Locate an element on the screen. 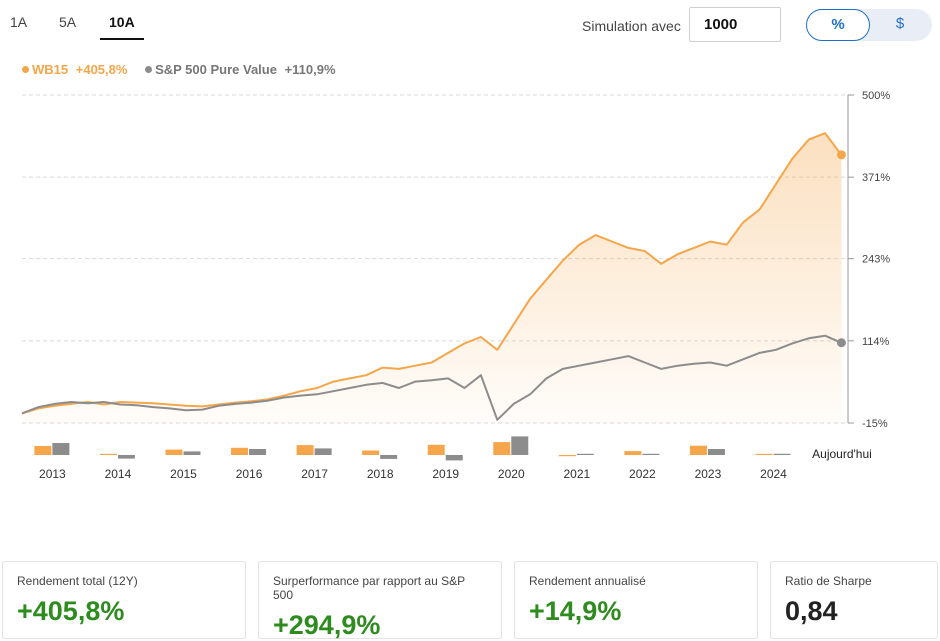 This screenshot has height=641, width=940. card-sharpe-ratio: Ratio de Sharpe 0,84 is located at coordinates (854, 600).